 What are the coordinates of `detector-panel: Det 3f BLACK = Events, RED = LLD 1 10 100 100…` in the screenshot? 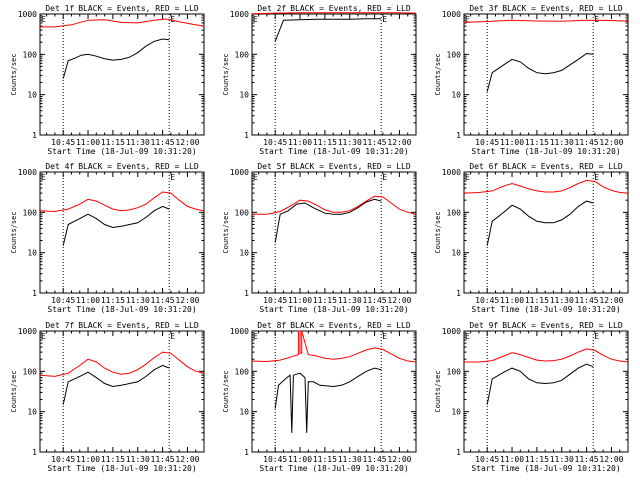 It's located at (531, 80).